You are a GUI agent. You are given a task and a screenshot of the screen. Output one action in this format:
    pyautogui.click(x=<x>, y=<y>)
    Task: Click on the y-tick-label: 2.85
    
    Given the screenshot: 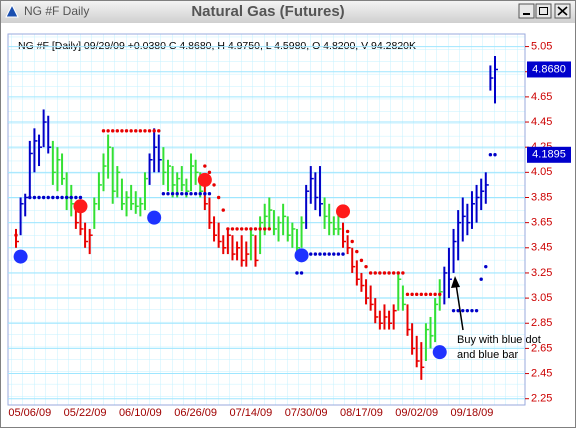 What is the action you would take?
    pyautogui.click(x=541, y=323)
    